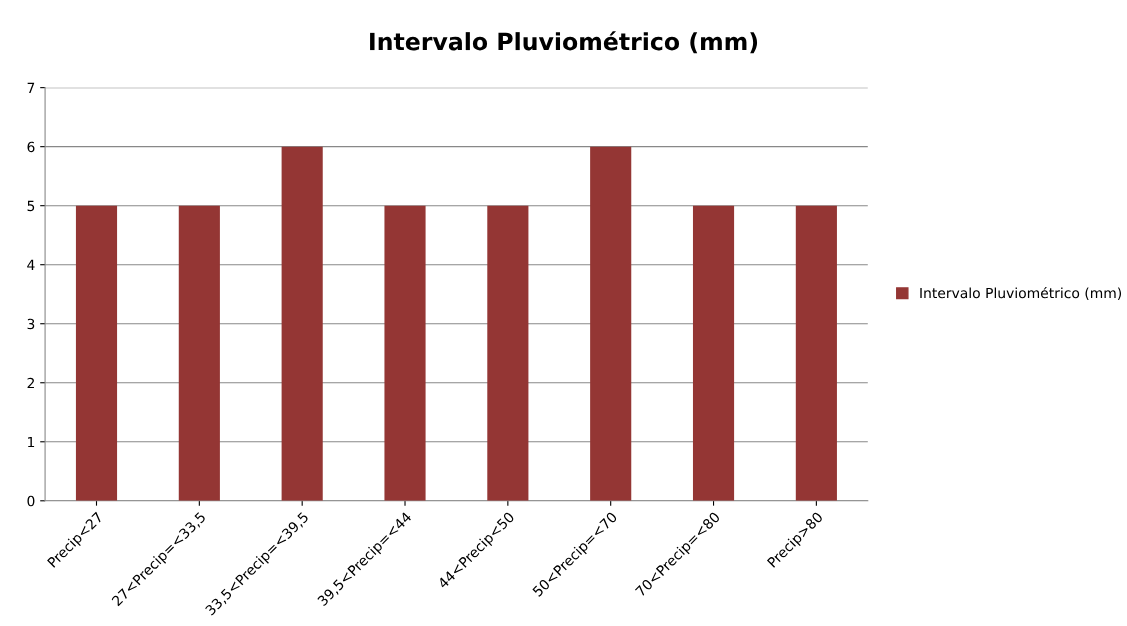 The height and width of the screenshot is (626, 1127). What do you see at coordinates (31, 324) in the screenshot?
I see `y-tick-label: 3` at bounding box center [31, 324].